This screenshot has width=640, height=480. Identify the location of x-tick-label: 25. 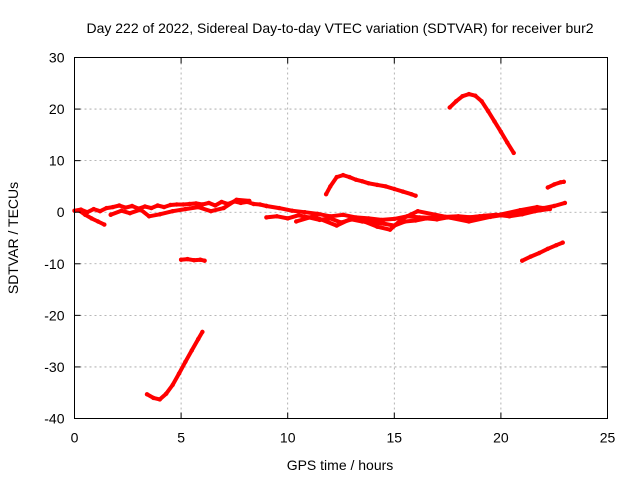
(608, 438).